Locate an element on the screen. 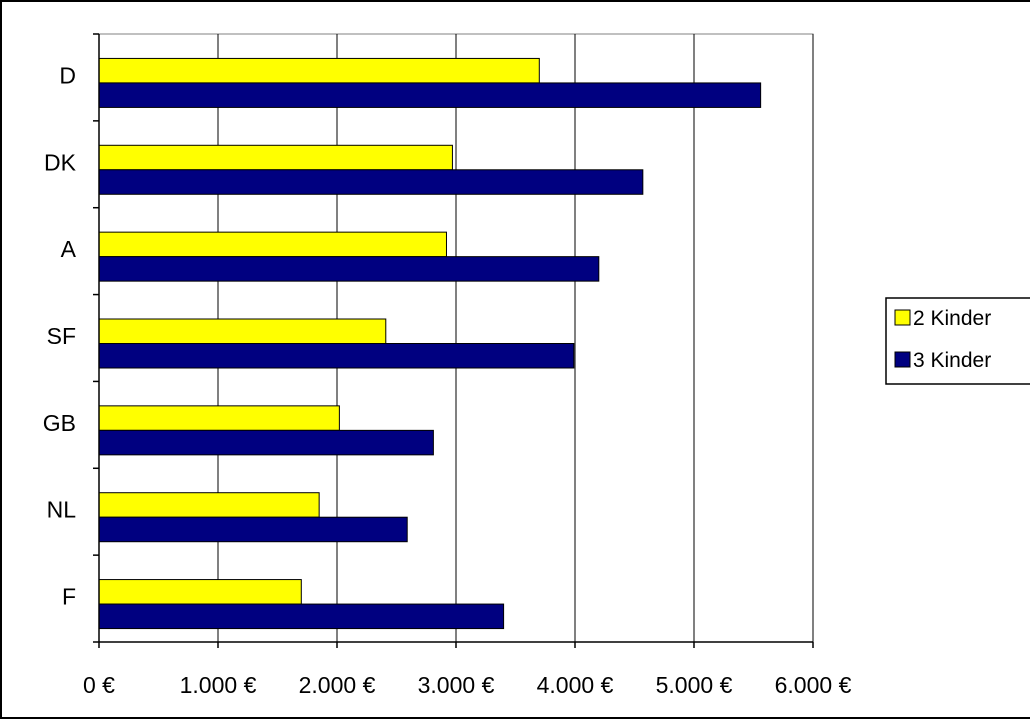 This screenshot has width=1030, height=721. x-tick-label-6: 6.000 € is located at coordinates (813, 685).